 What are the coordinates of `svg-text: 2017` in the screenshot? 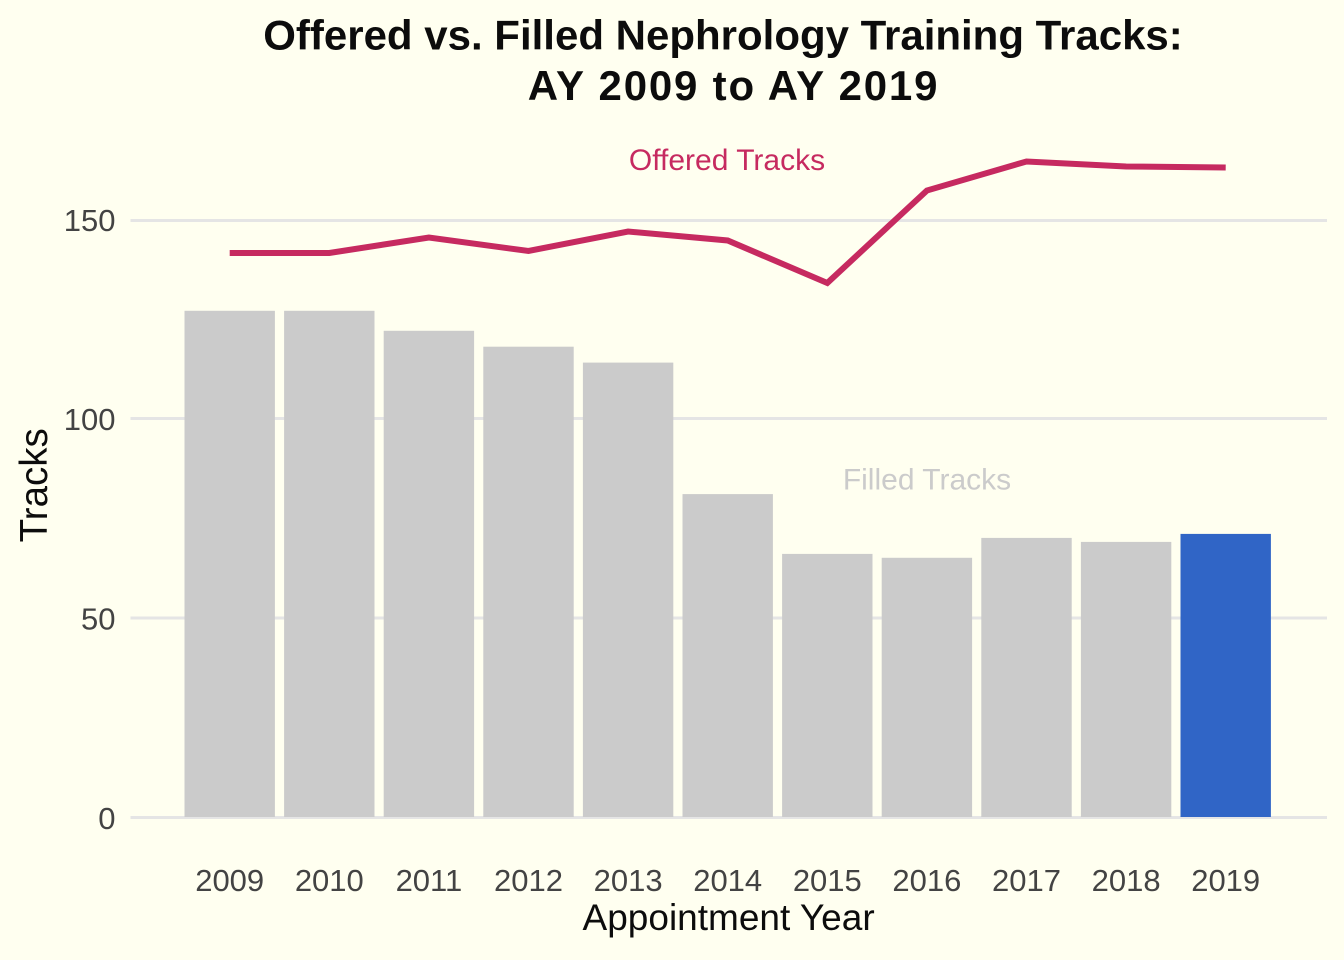 It's located at (1026, 880).